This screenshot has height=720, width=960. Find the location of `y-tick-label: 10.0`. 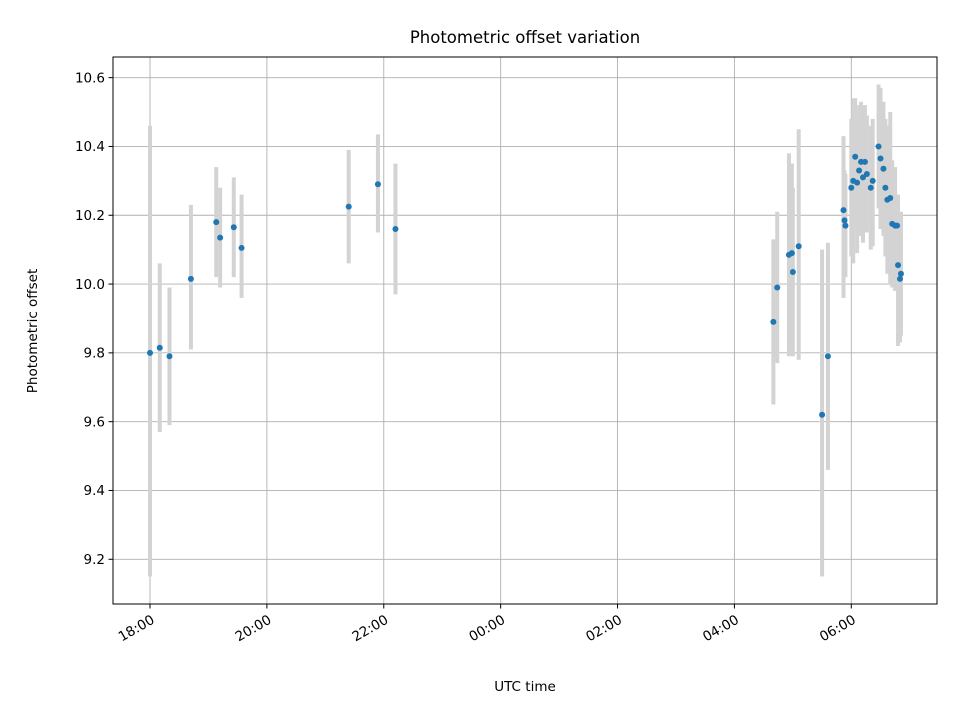

y-tick-label: 10.0 is located at coordinates (90, 285).